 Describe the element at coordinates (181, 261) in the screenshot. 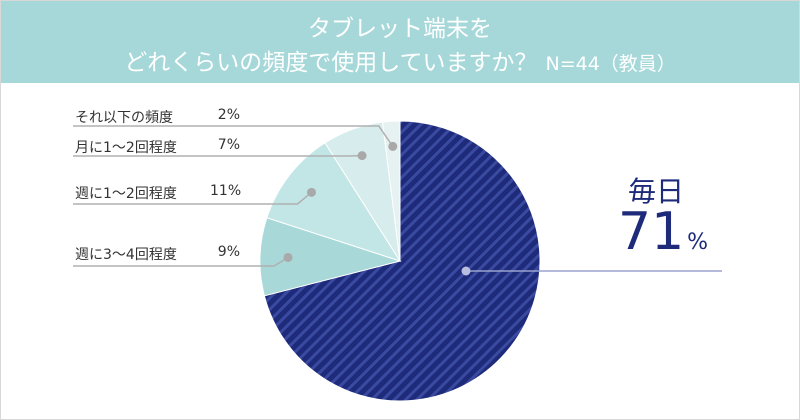

I see `leader-weekly34` at that location.